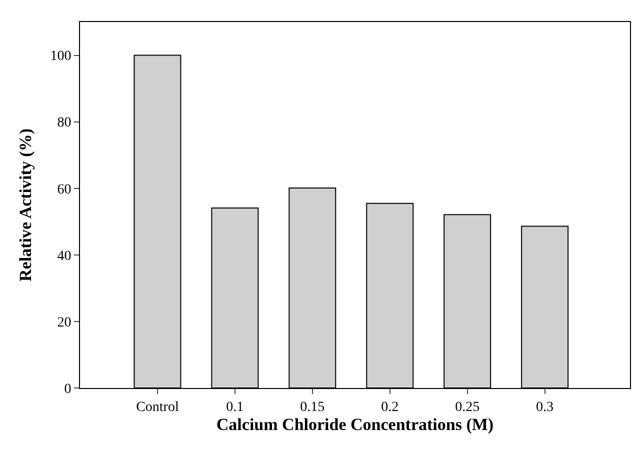 This screenshot has width=635, height=450. I want to click on y-tick-label: 0, so click(68, 389).